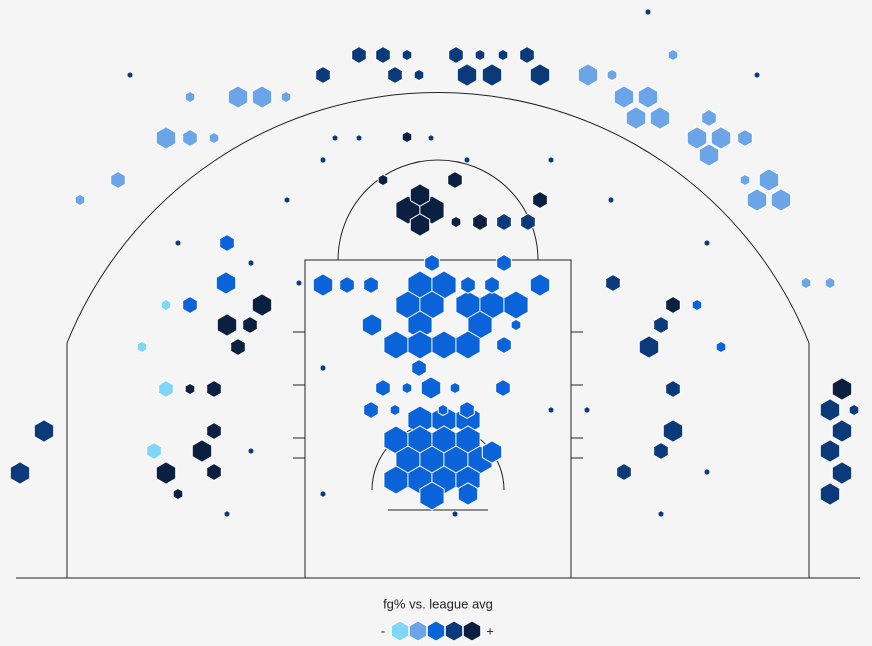  What do you see at coordinates (490, 630) in the screenshot?
I see `legend-high: +` at bounding box center [490, 630].